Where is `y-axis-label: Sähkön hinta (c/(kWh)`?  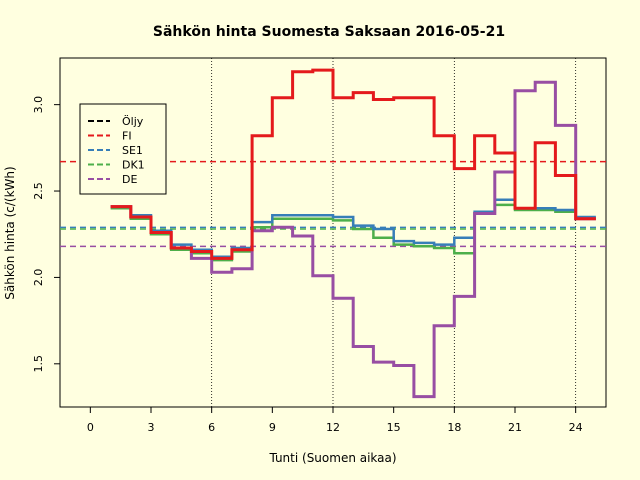
y-axis-label: Sähkön hinta (c/(kWh) is located at coordinates (10, 232).